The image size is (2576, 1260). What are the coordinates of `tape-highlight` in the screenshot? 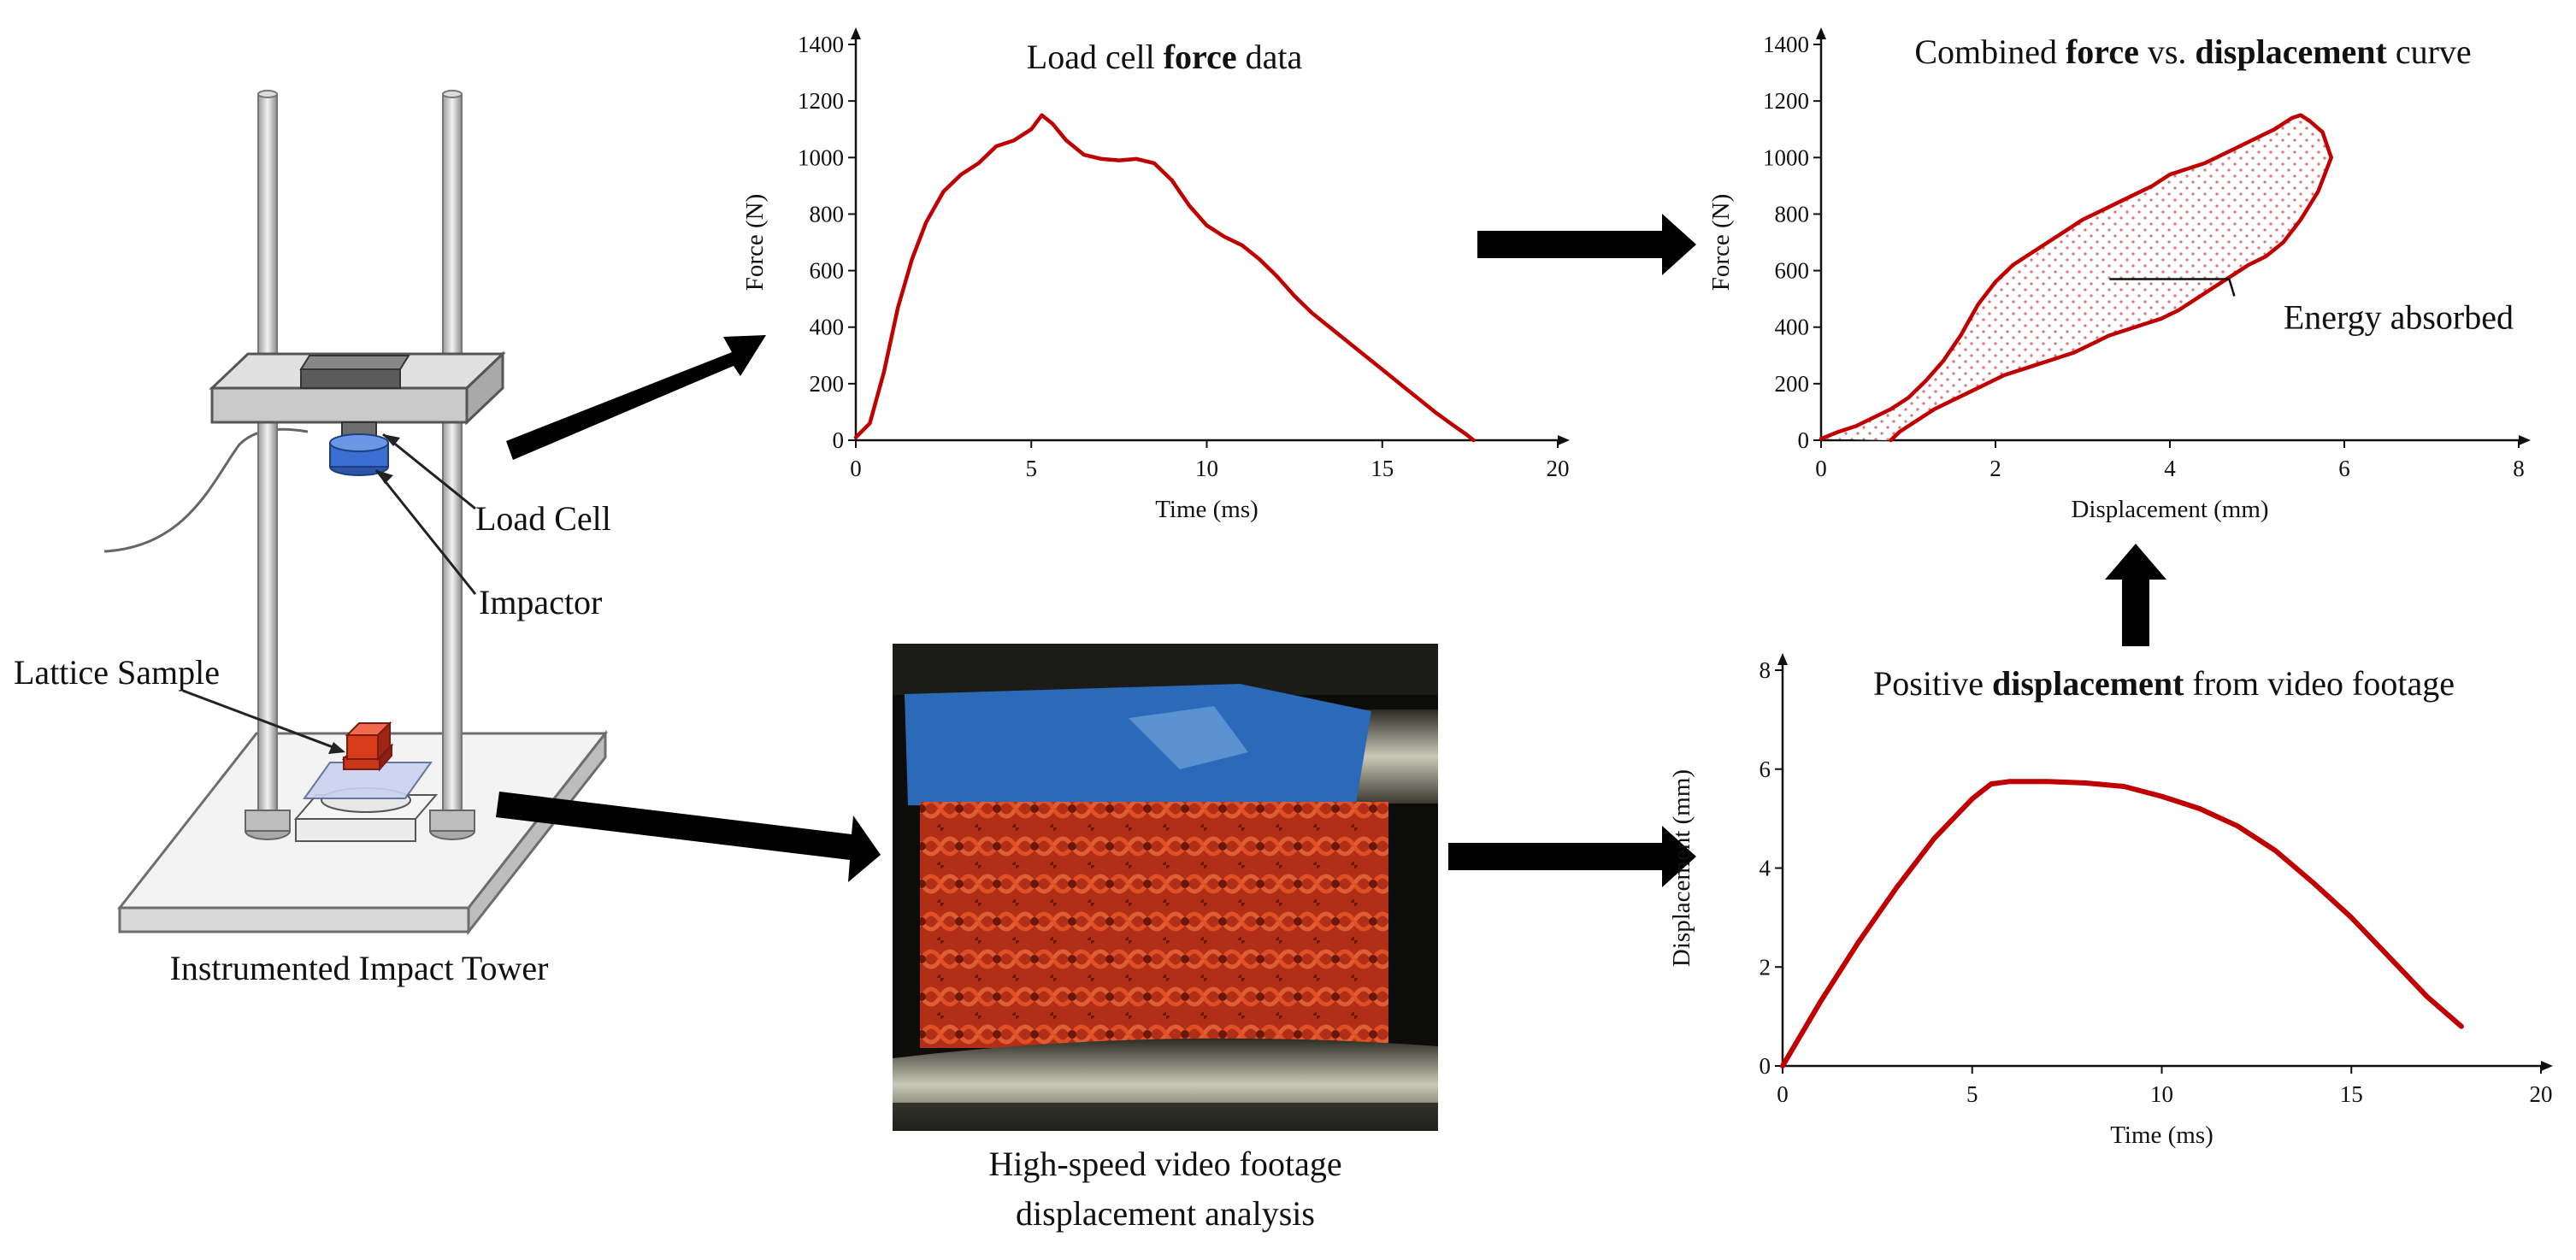 It's located at (1188, 737).